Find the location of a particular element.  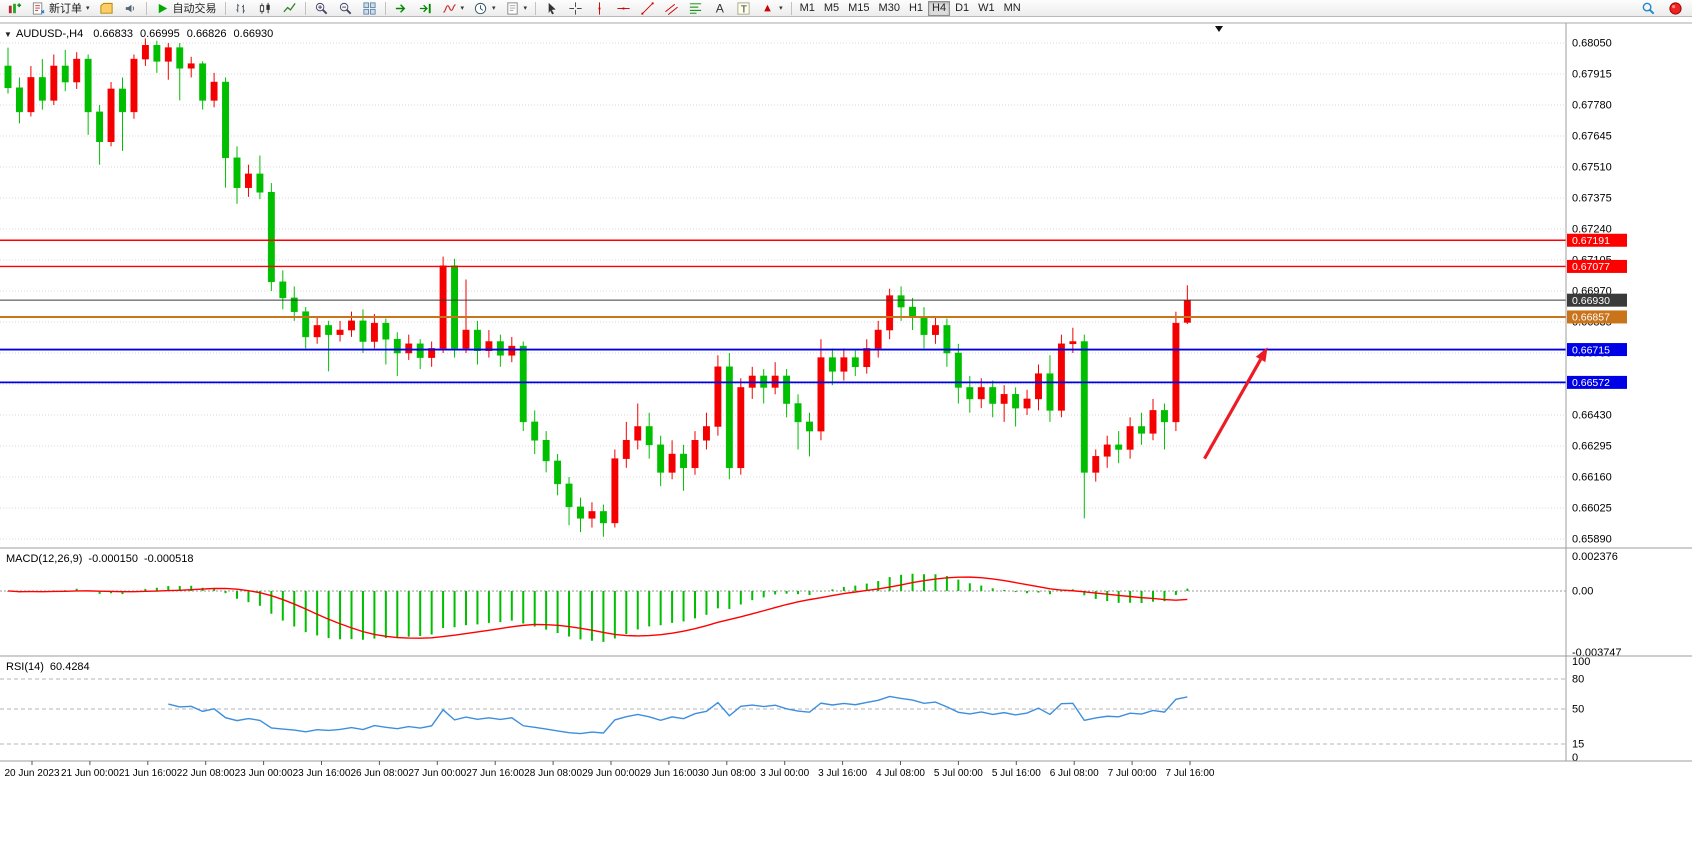

line-chart-button is located at coordinates (289, 8).